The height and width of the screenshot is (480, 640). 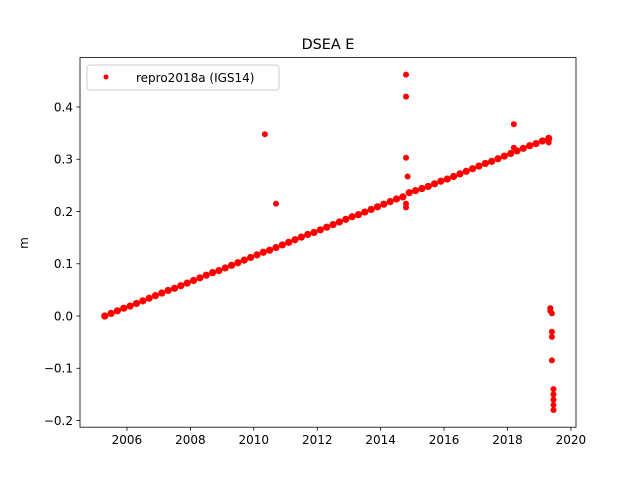 I want to click on legend-box, so click(x=183, y=77).